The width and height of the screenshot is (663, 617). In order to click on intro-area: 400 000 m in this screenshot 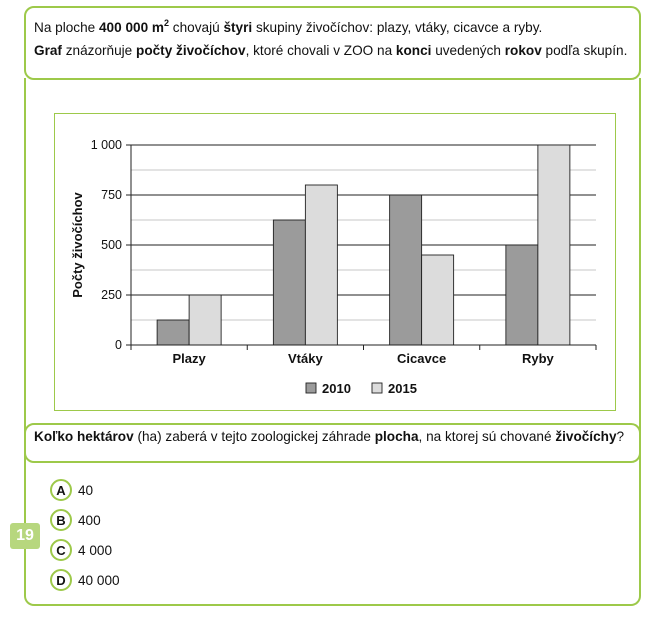, I will do `click(132, 27)`.